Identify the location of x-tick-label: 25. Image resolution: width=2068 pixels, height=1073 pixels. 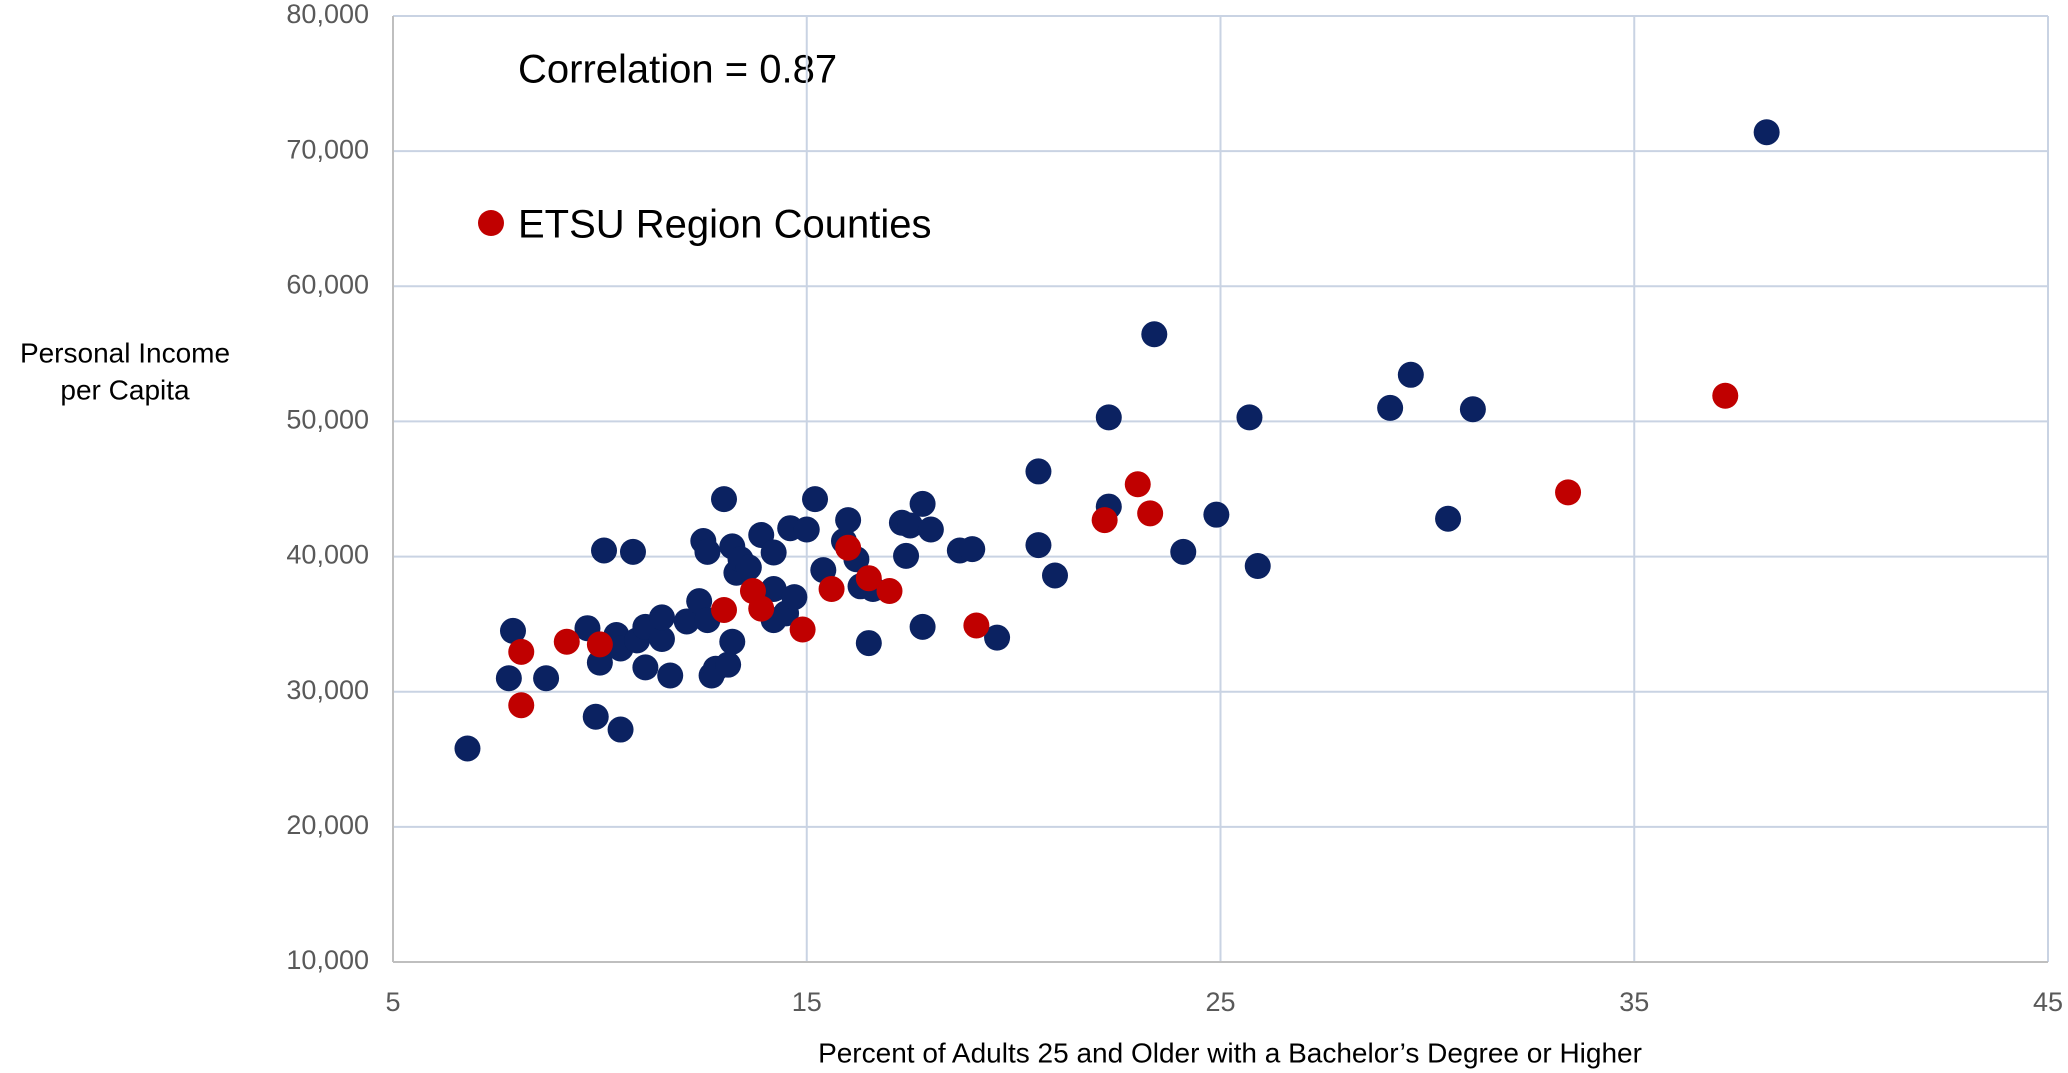
(1220, 1002).